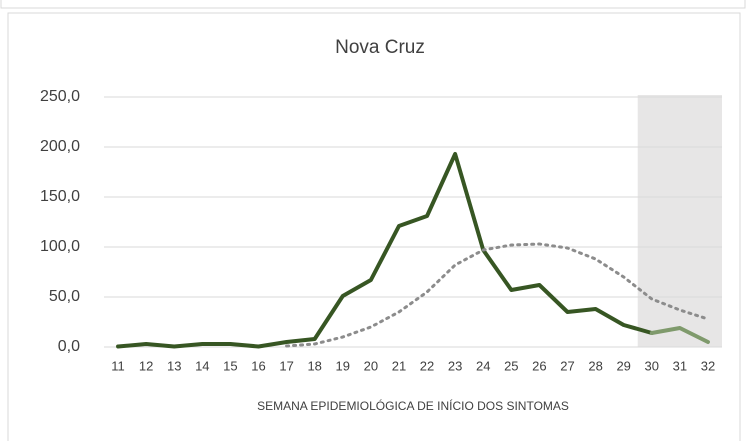  I want to click on x-tick-label: 22, so click(427, 365).